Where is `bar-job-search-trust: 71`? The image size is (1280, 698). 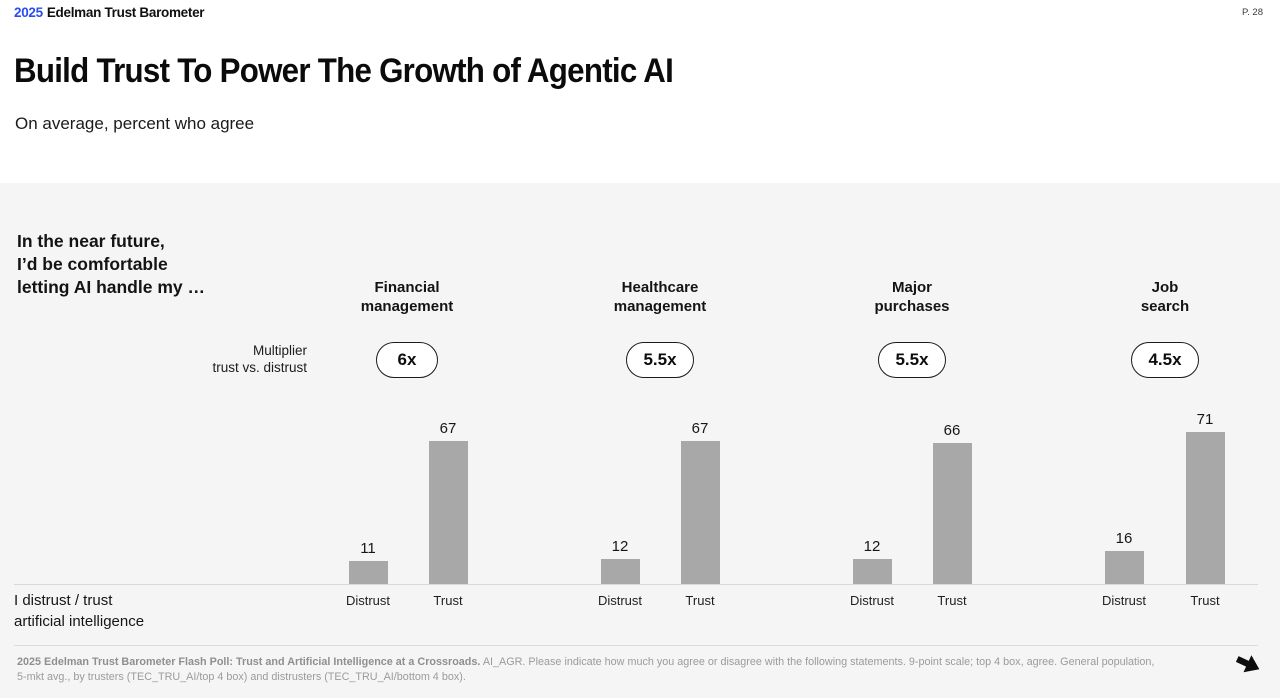
bar-job-search-trust: 71 is located at coordinates (1205, 498).